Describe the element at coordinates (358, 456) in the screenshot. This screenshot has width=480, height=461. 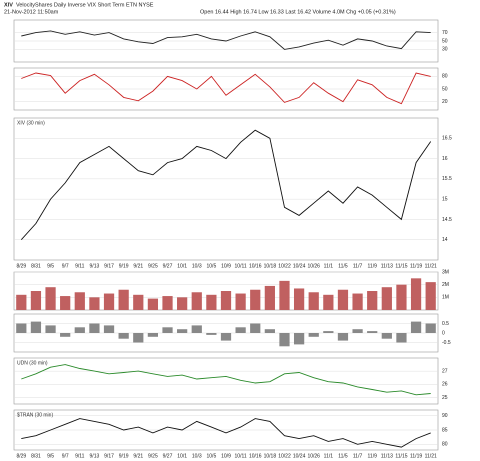
I see `x-tick-label: 11/7` at that location.